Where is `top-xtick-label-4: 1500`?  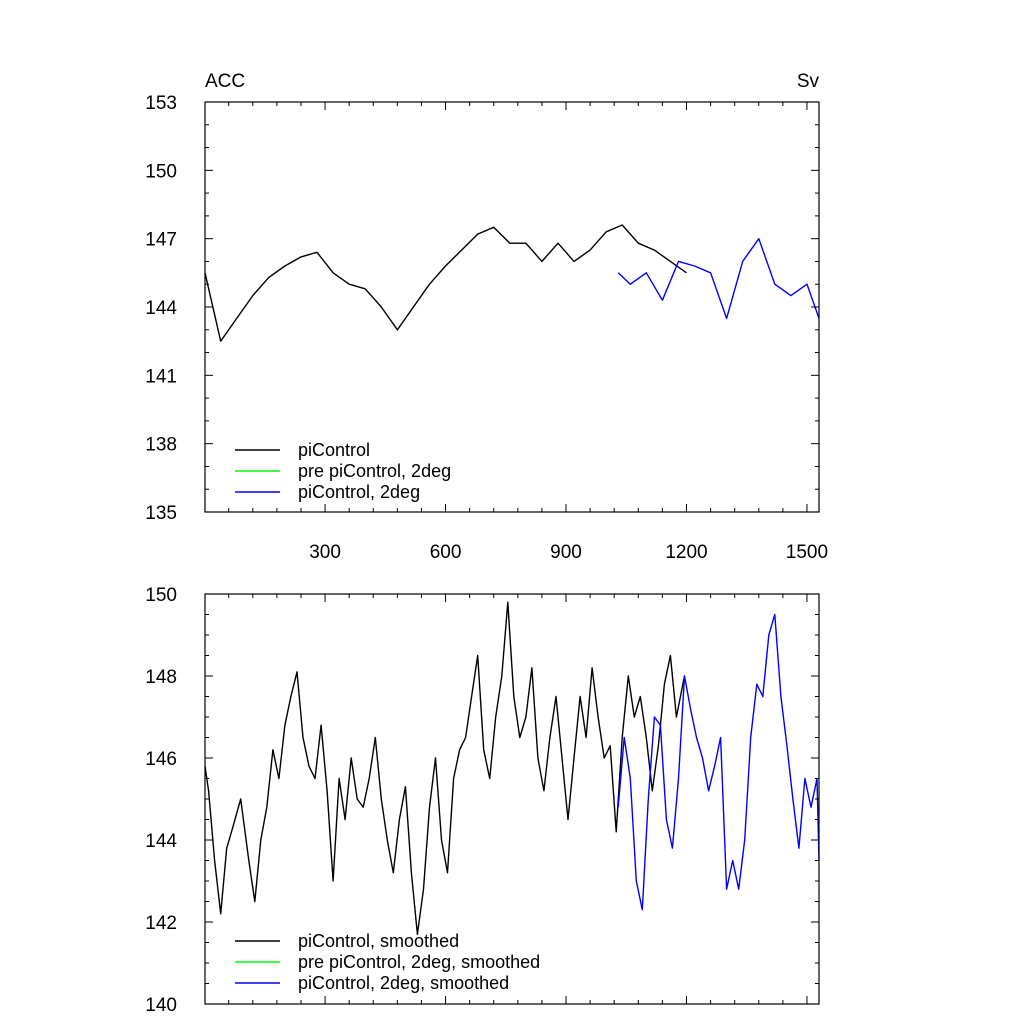 top-xtick-label-4: 1500 is located at coordinates (807, 552).